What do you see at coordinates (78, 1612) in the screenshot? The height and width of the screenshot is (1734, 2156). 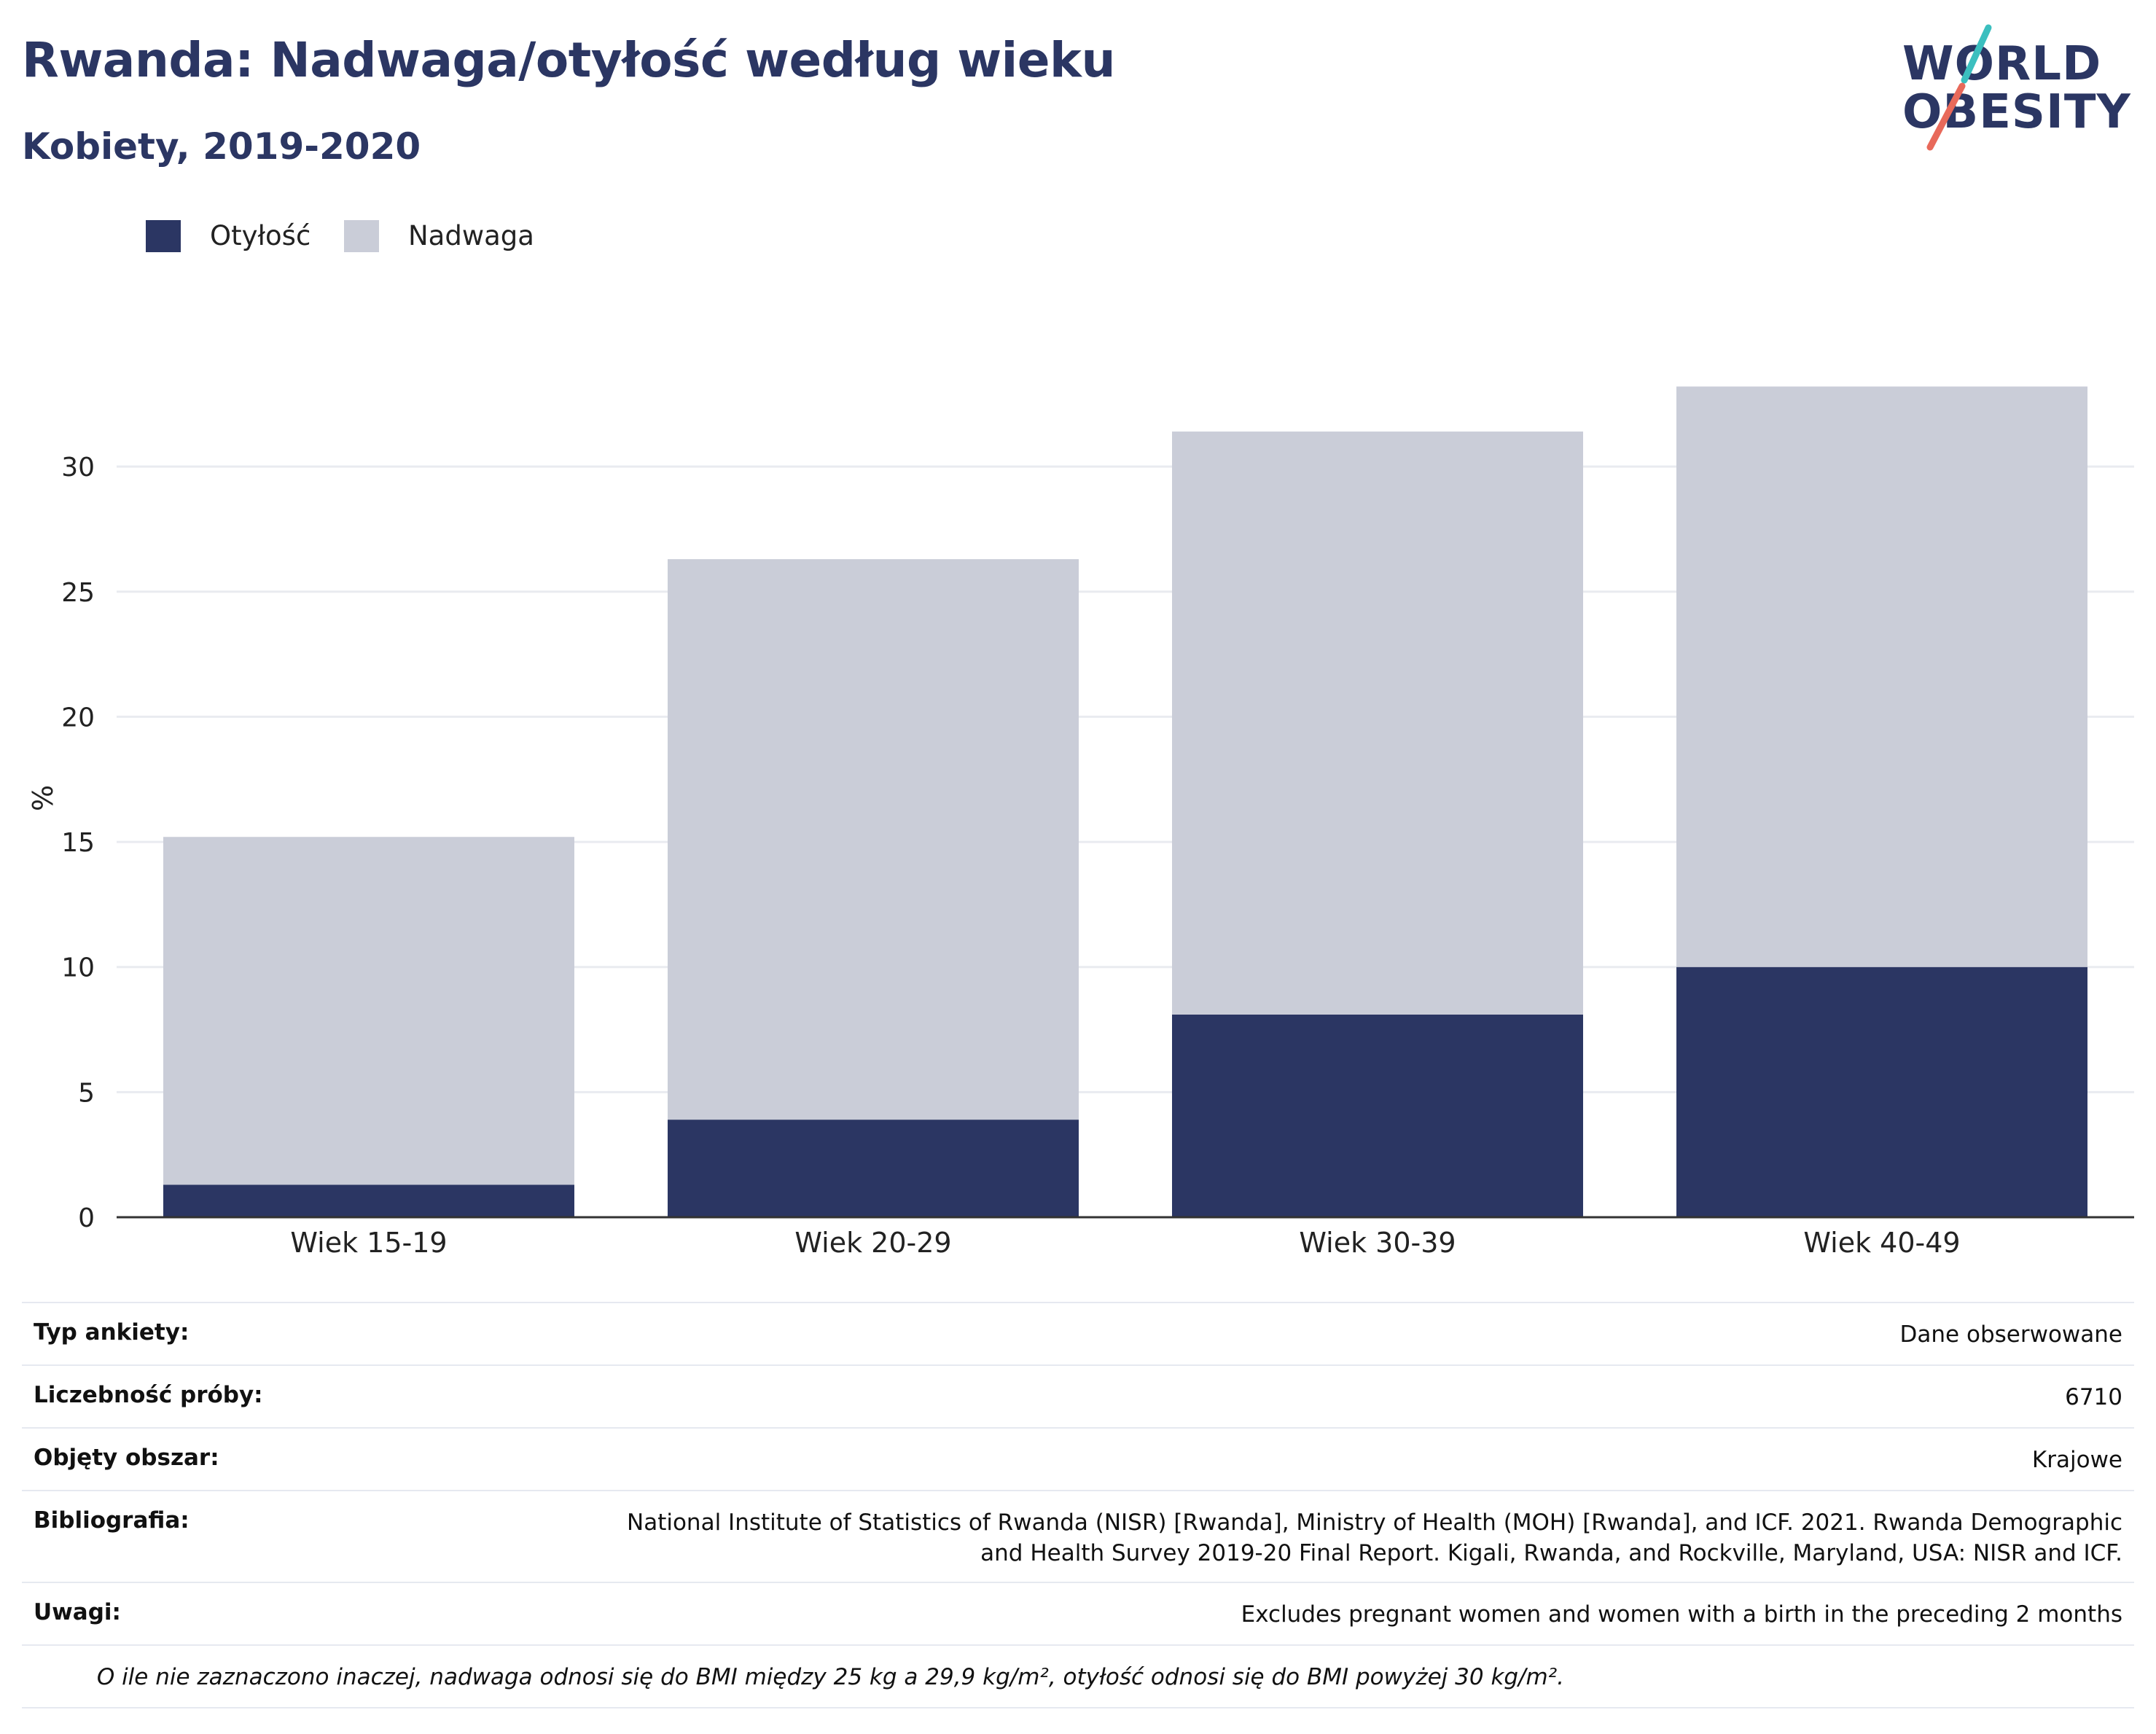 I see `details-label: Uwagi:` at bounding box center [78, 1612].